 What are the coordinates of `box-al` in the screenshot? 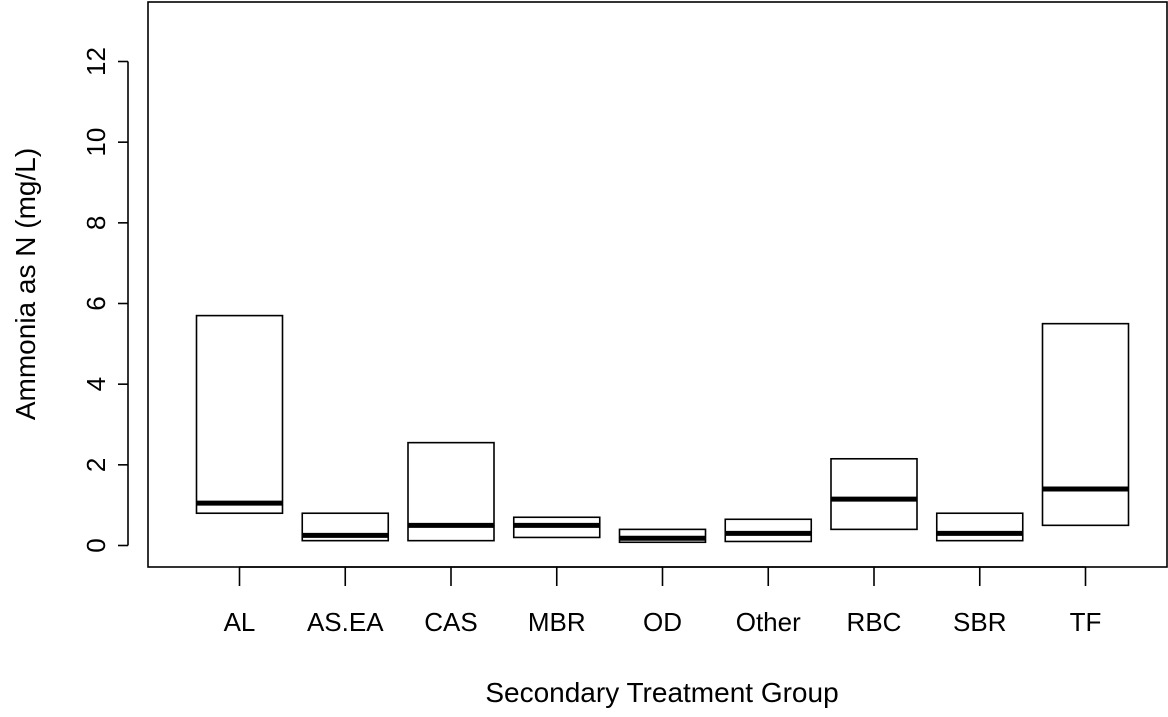 It's located at (239, 414).